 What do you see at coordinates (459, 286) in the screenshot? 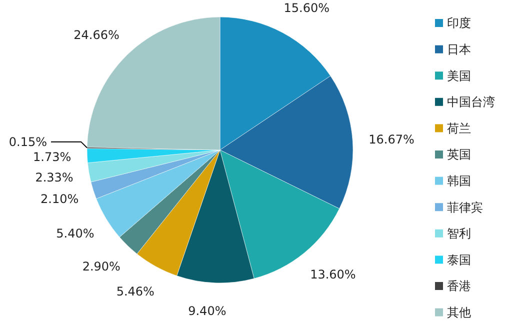
I see `legend-label: 香港` at bounding box center [459, 286].